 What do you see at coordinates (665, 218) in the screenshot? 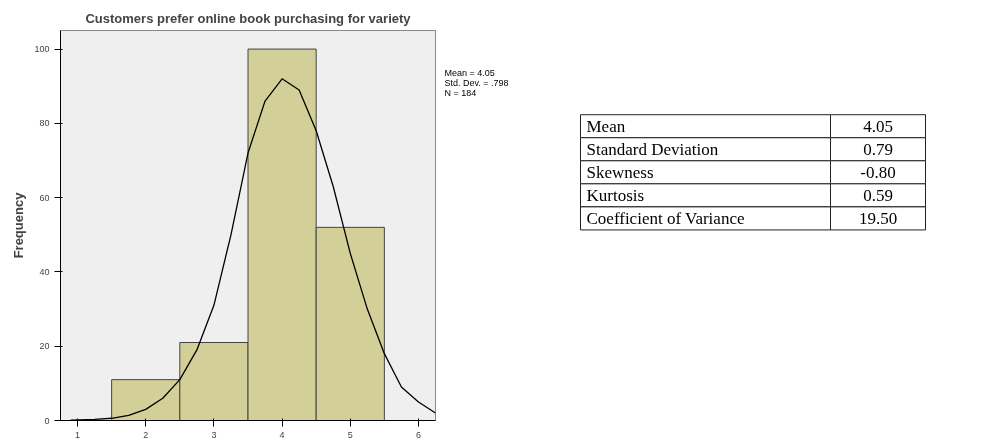
I see `text: Coefficient of Variance` at bounding box center [665, 218].